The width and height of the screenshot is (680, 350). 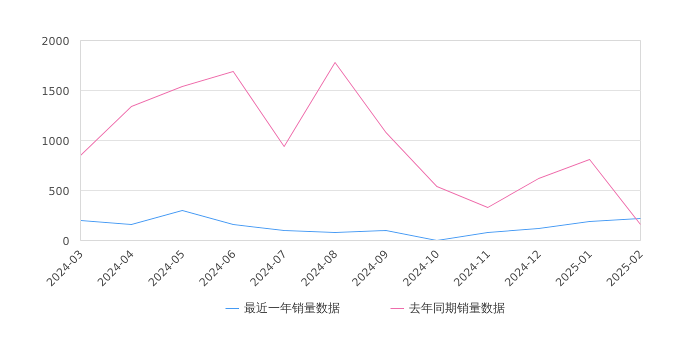 What do you see at coordinates (292, 308) in the screenshot?
I see `legend-label: 最近一年销量数据` at bounding box center [292, 308].